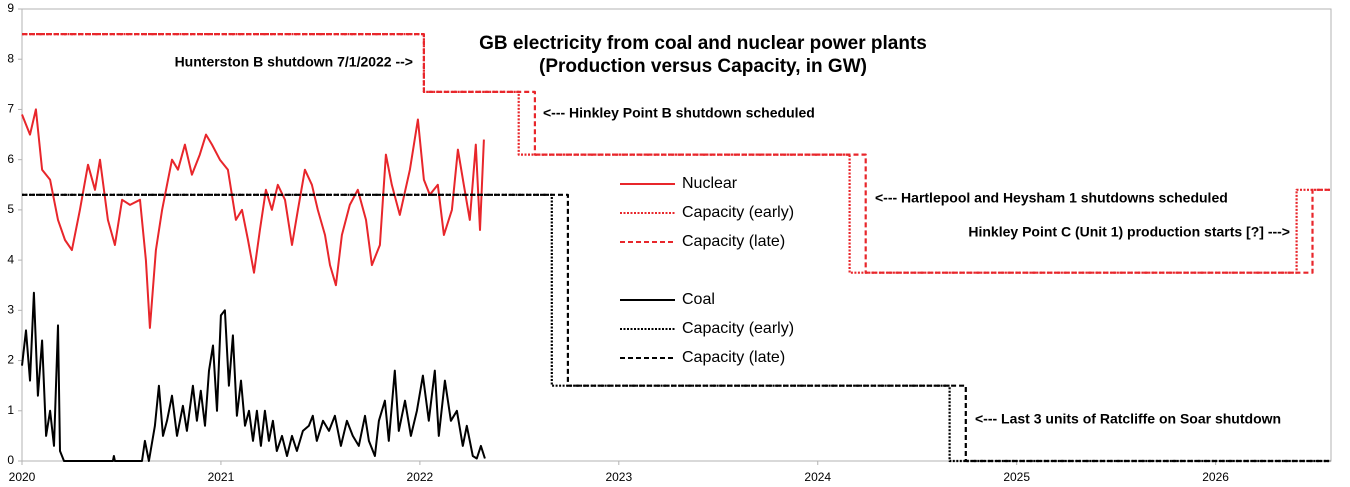  What do you see at coordinates (294, 62) in the screenshot?
I see `annotation: Hunterston B shutdown 7/1/2022 -->` at bounding box center [294, 62].